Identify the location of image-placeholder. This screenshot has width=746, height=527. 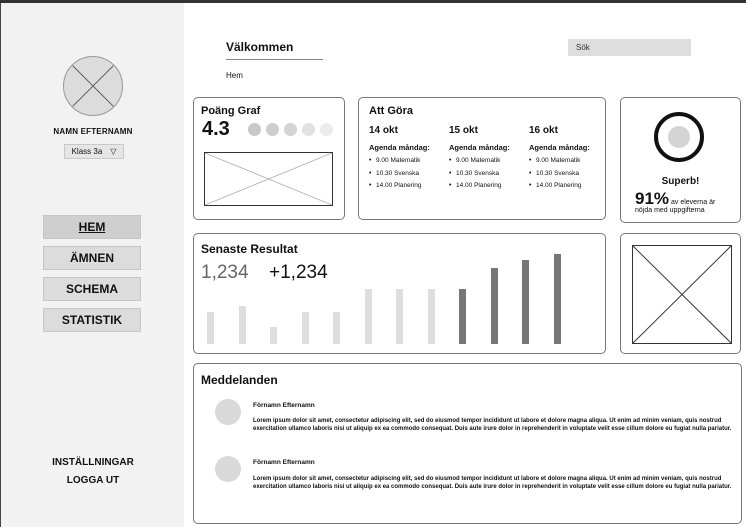
(682, 294).